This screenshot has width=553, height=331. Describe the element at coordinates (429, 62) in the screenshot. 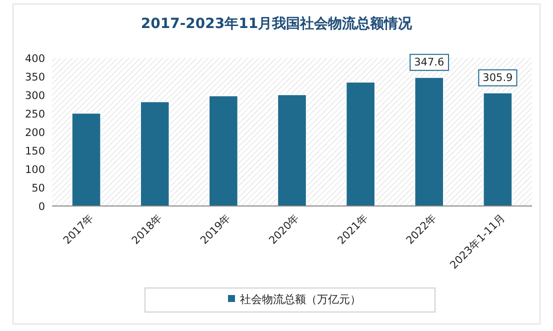

I see `data-label: 347.6` at that location.